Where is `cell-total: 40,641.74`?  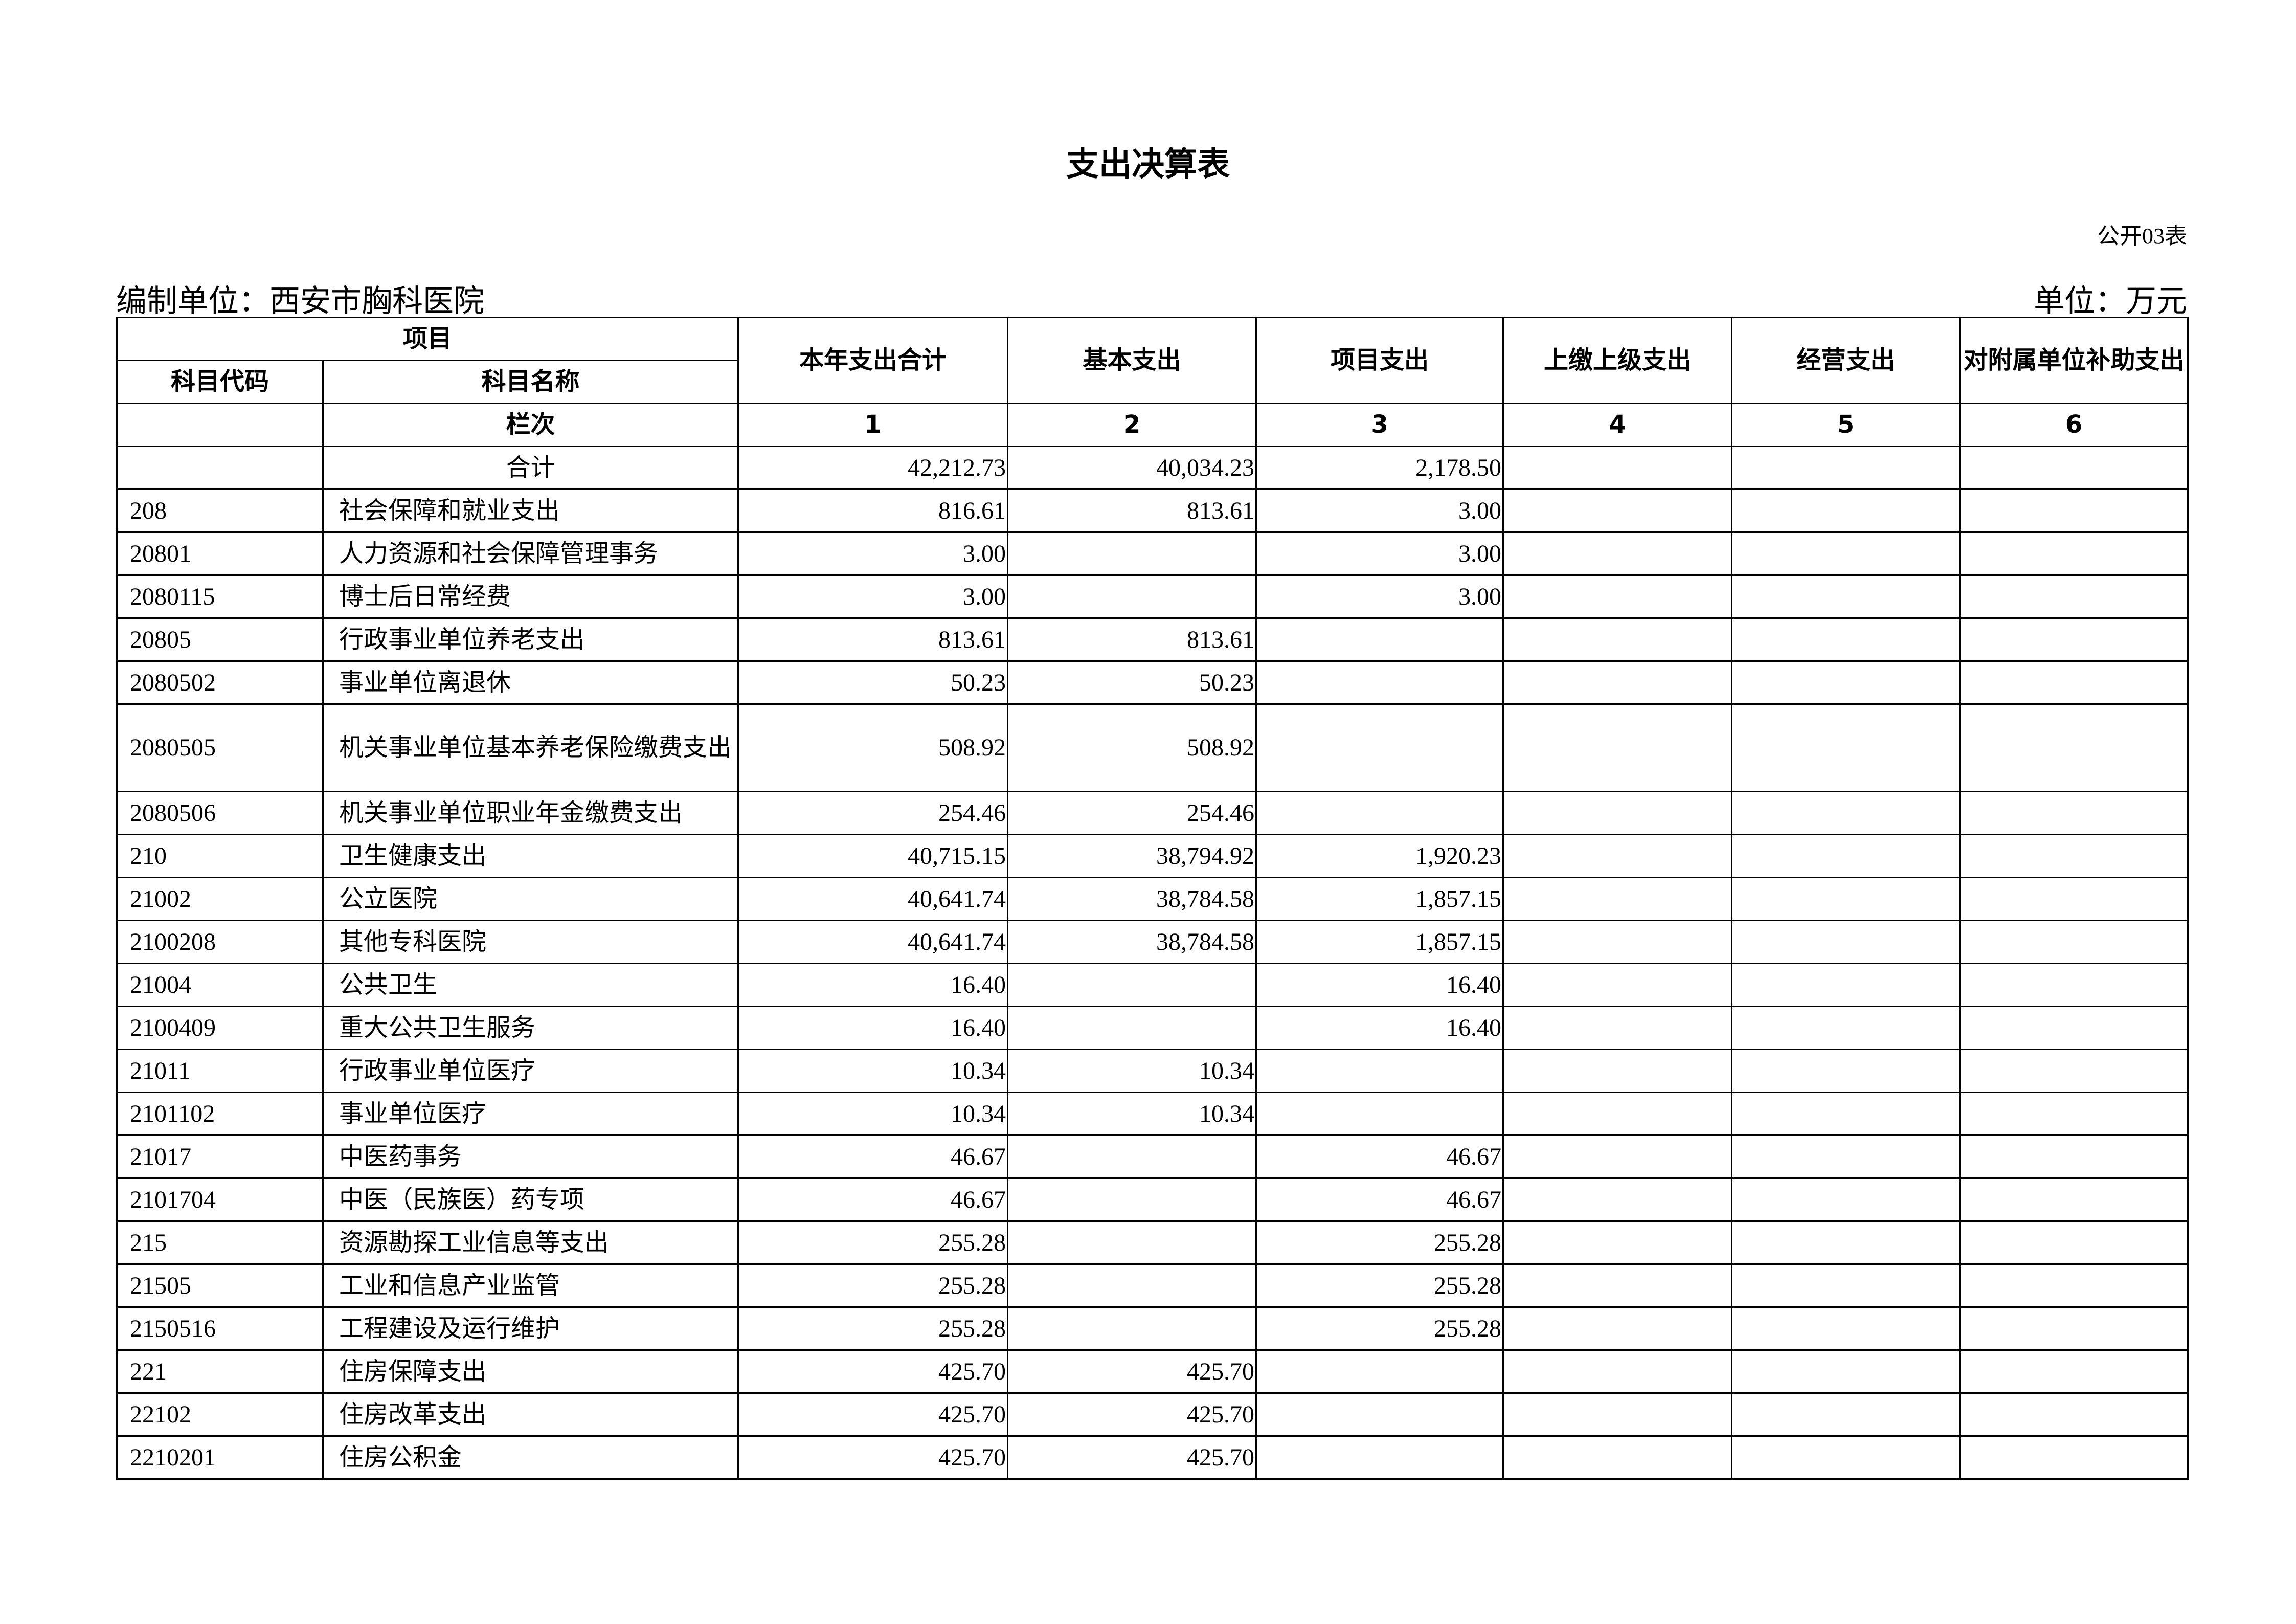 cell-total: 40,641.74 is located at coordinates (873, 899).